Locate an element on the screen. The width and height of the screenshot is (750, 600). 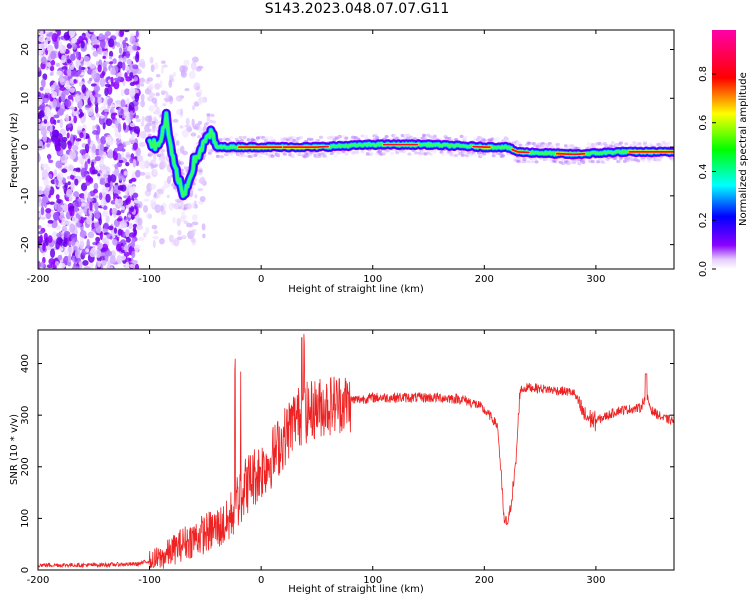
spectrogram-ridge is located at coordinates (409, 154).